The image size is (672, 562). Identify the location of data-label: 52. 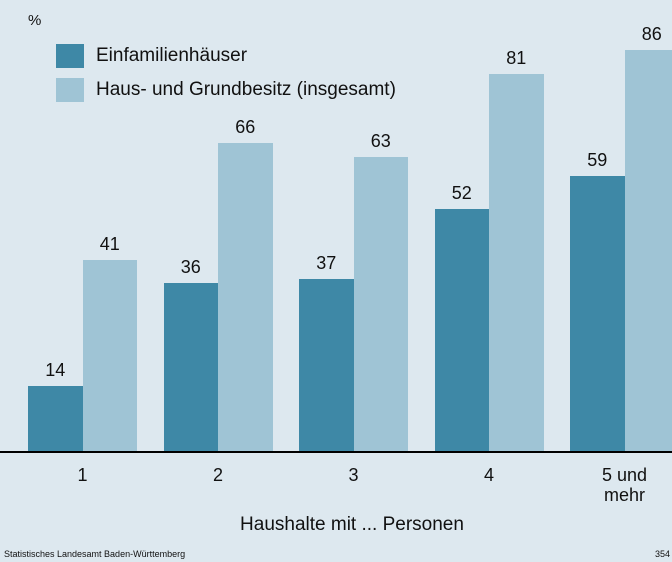
(461, 192).